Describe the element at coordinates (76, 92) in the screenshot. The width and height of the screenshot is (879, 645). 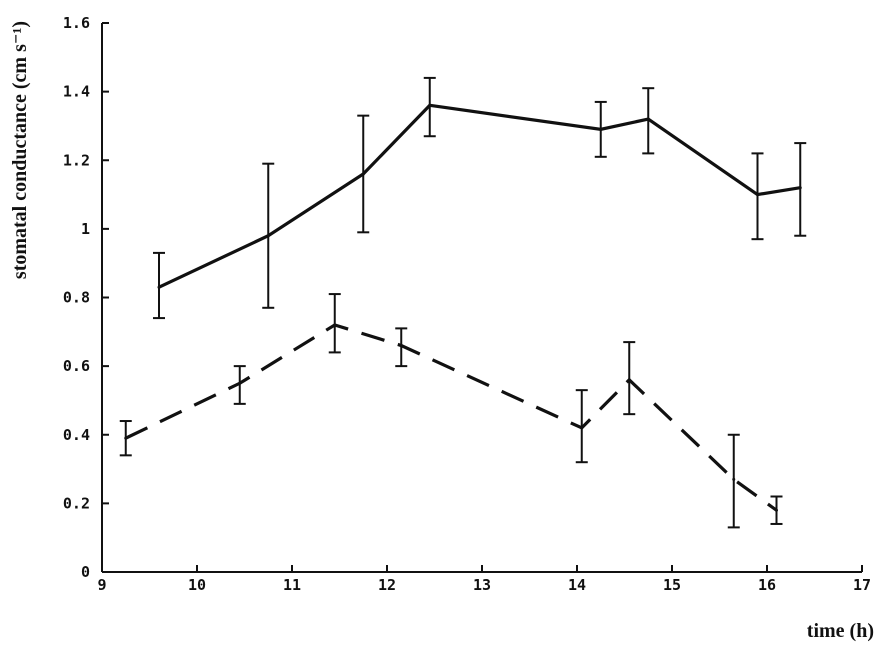
I see `y-tick-label: 1.4` at that location.